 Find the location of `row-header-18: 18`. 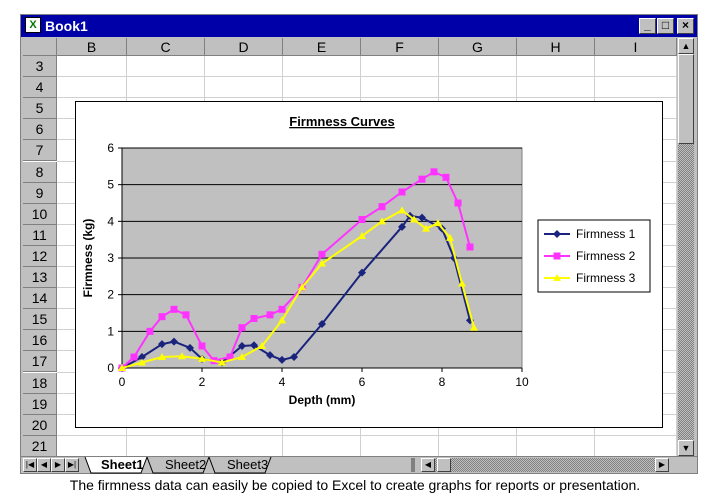

row-header-18: 18 is located at coordinates (40, 383).